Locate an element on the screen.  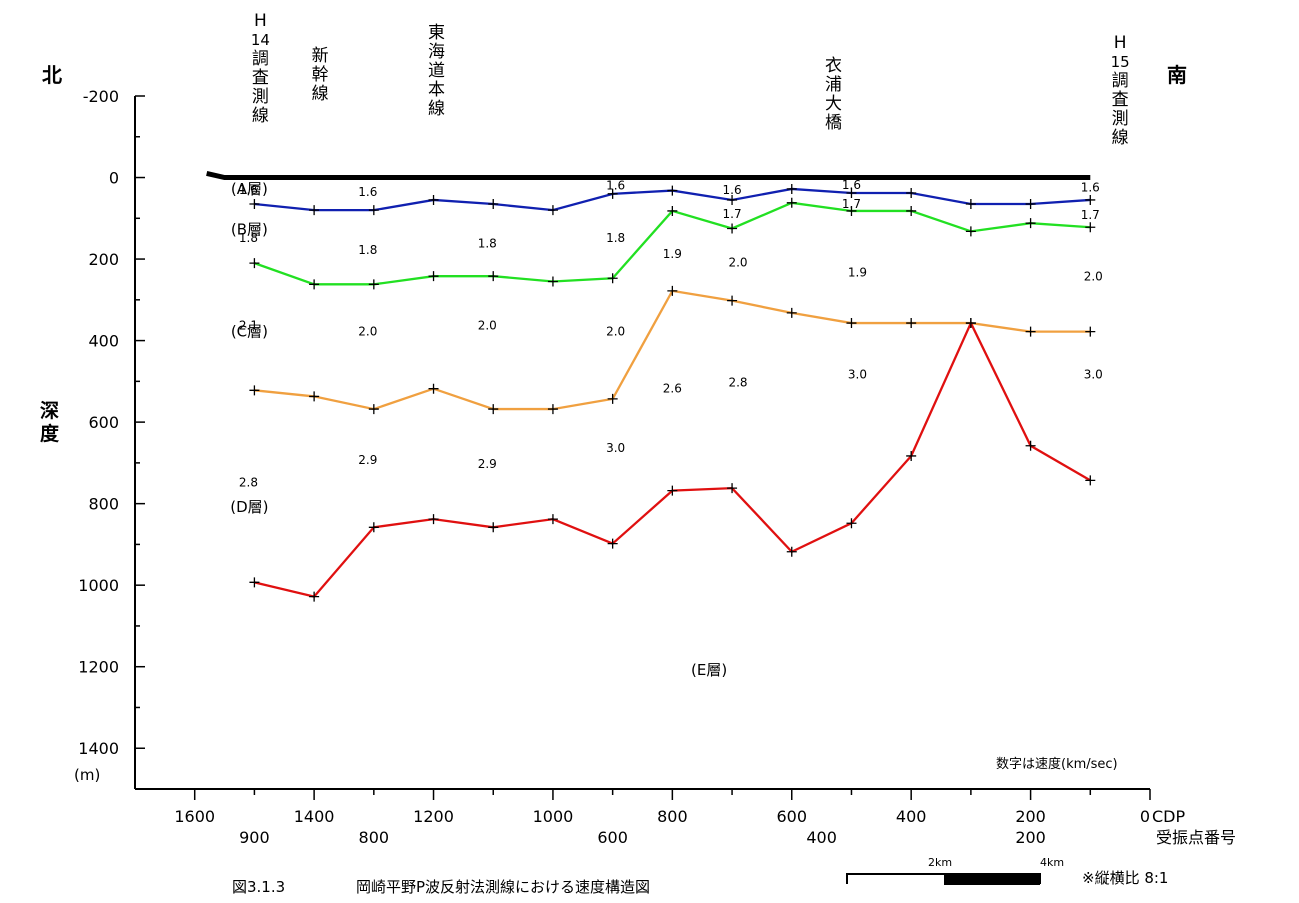
landmark-glyph: 線 is located at coordinates (260, 116).